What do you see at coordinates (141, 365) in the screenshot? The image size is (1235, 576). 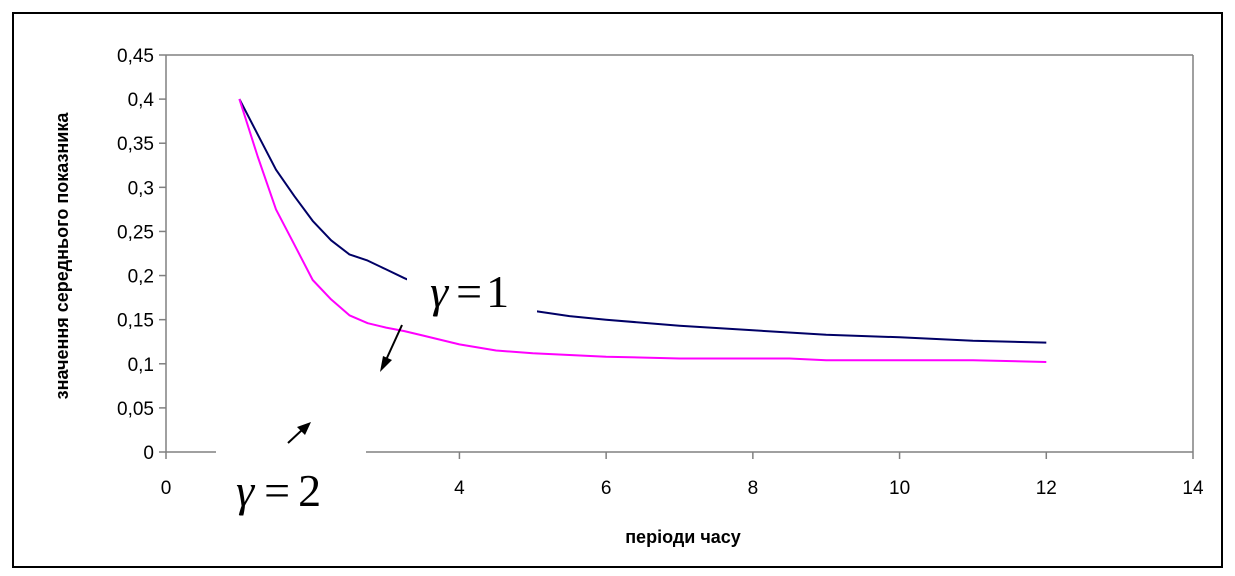 I see `y-tick-label: 0,1` at bounding box center [141, 365].